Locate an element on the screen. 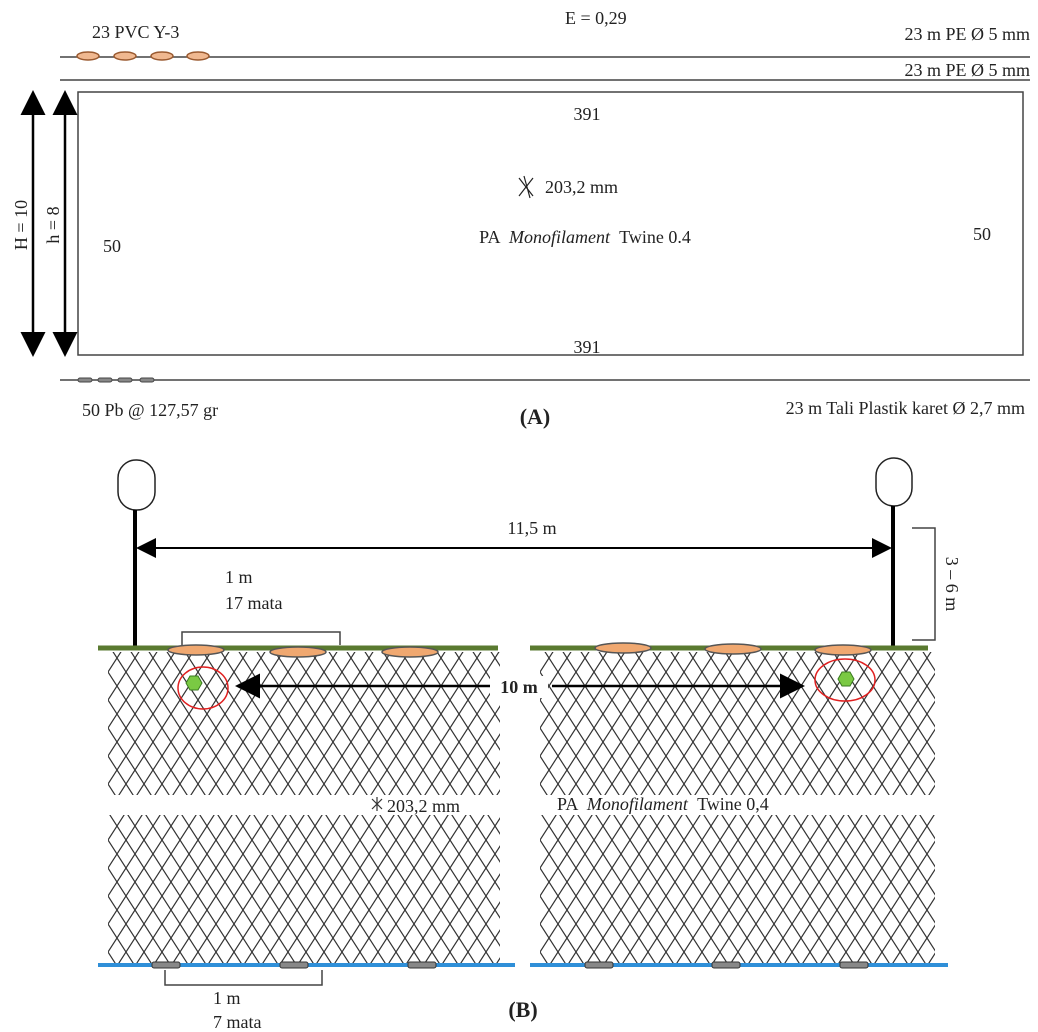  material: PA Monofilament Twine 0.4 is located at coordinates (585, 237).